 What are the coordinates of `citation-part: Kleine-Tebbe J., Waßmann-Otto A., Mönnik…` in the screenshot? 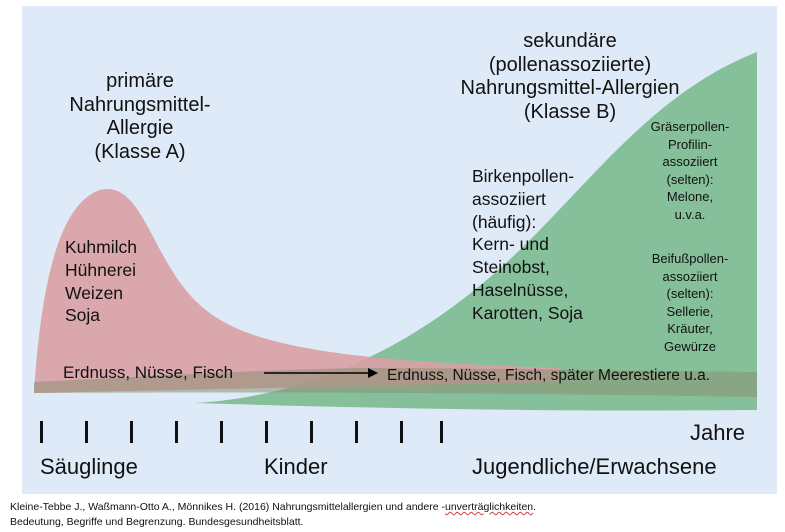 It's located at (227, 507).